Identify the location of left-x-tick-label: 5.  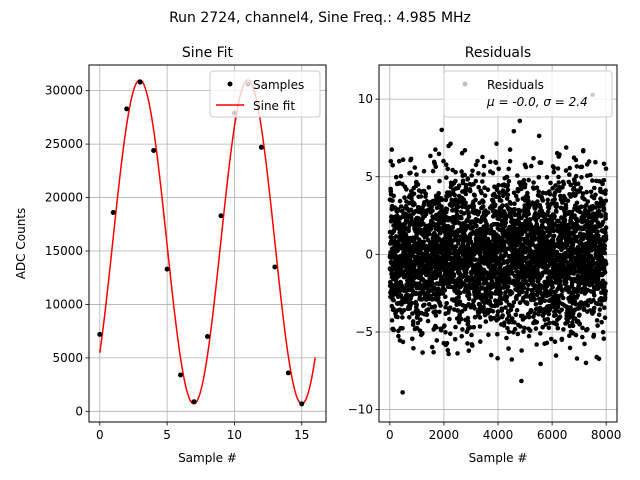
(167, 435).